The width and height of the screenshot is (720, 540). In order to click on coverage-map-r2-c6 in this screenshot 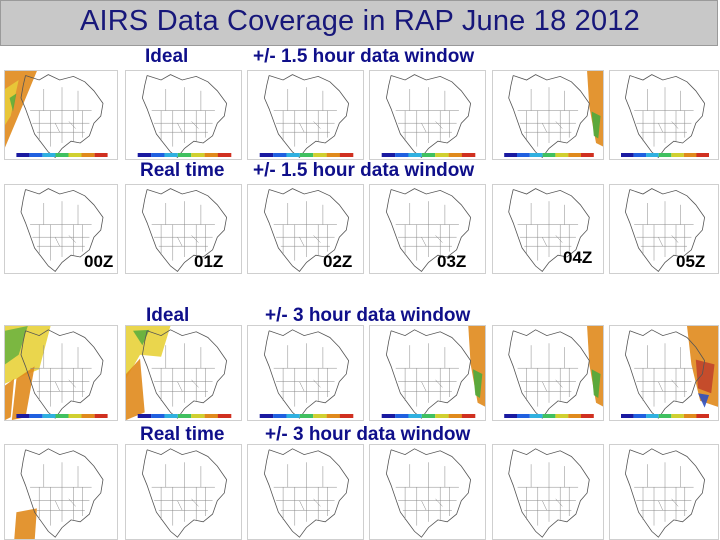, I will do `click(664, 229)`.